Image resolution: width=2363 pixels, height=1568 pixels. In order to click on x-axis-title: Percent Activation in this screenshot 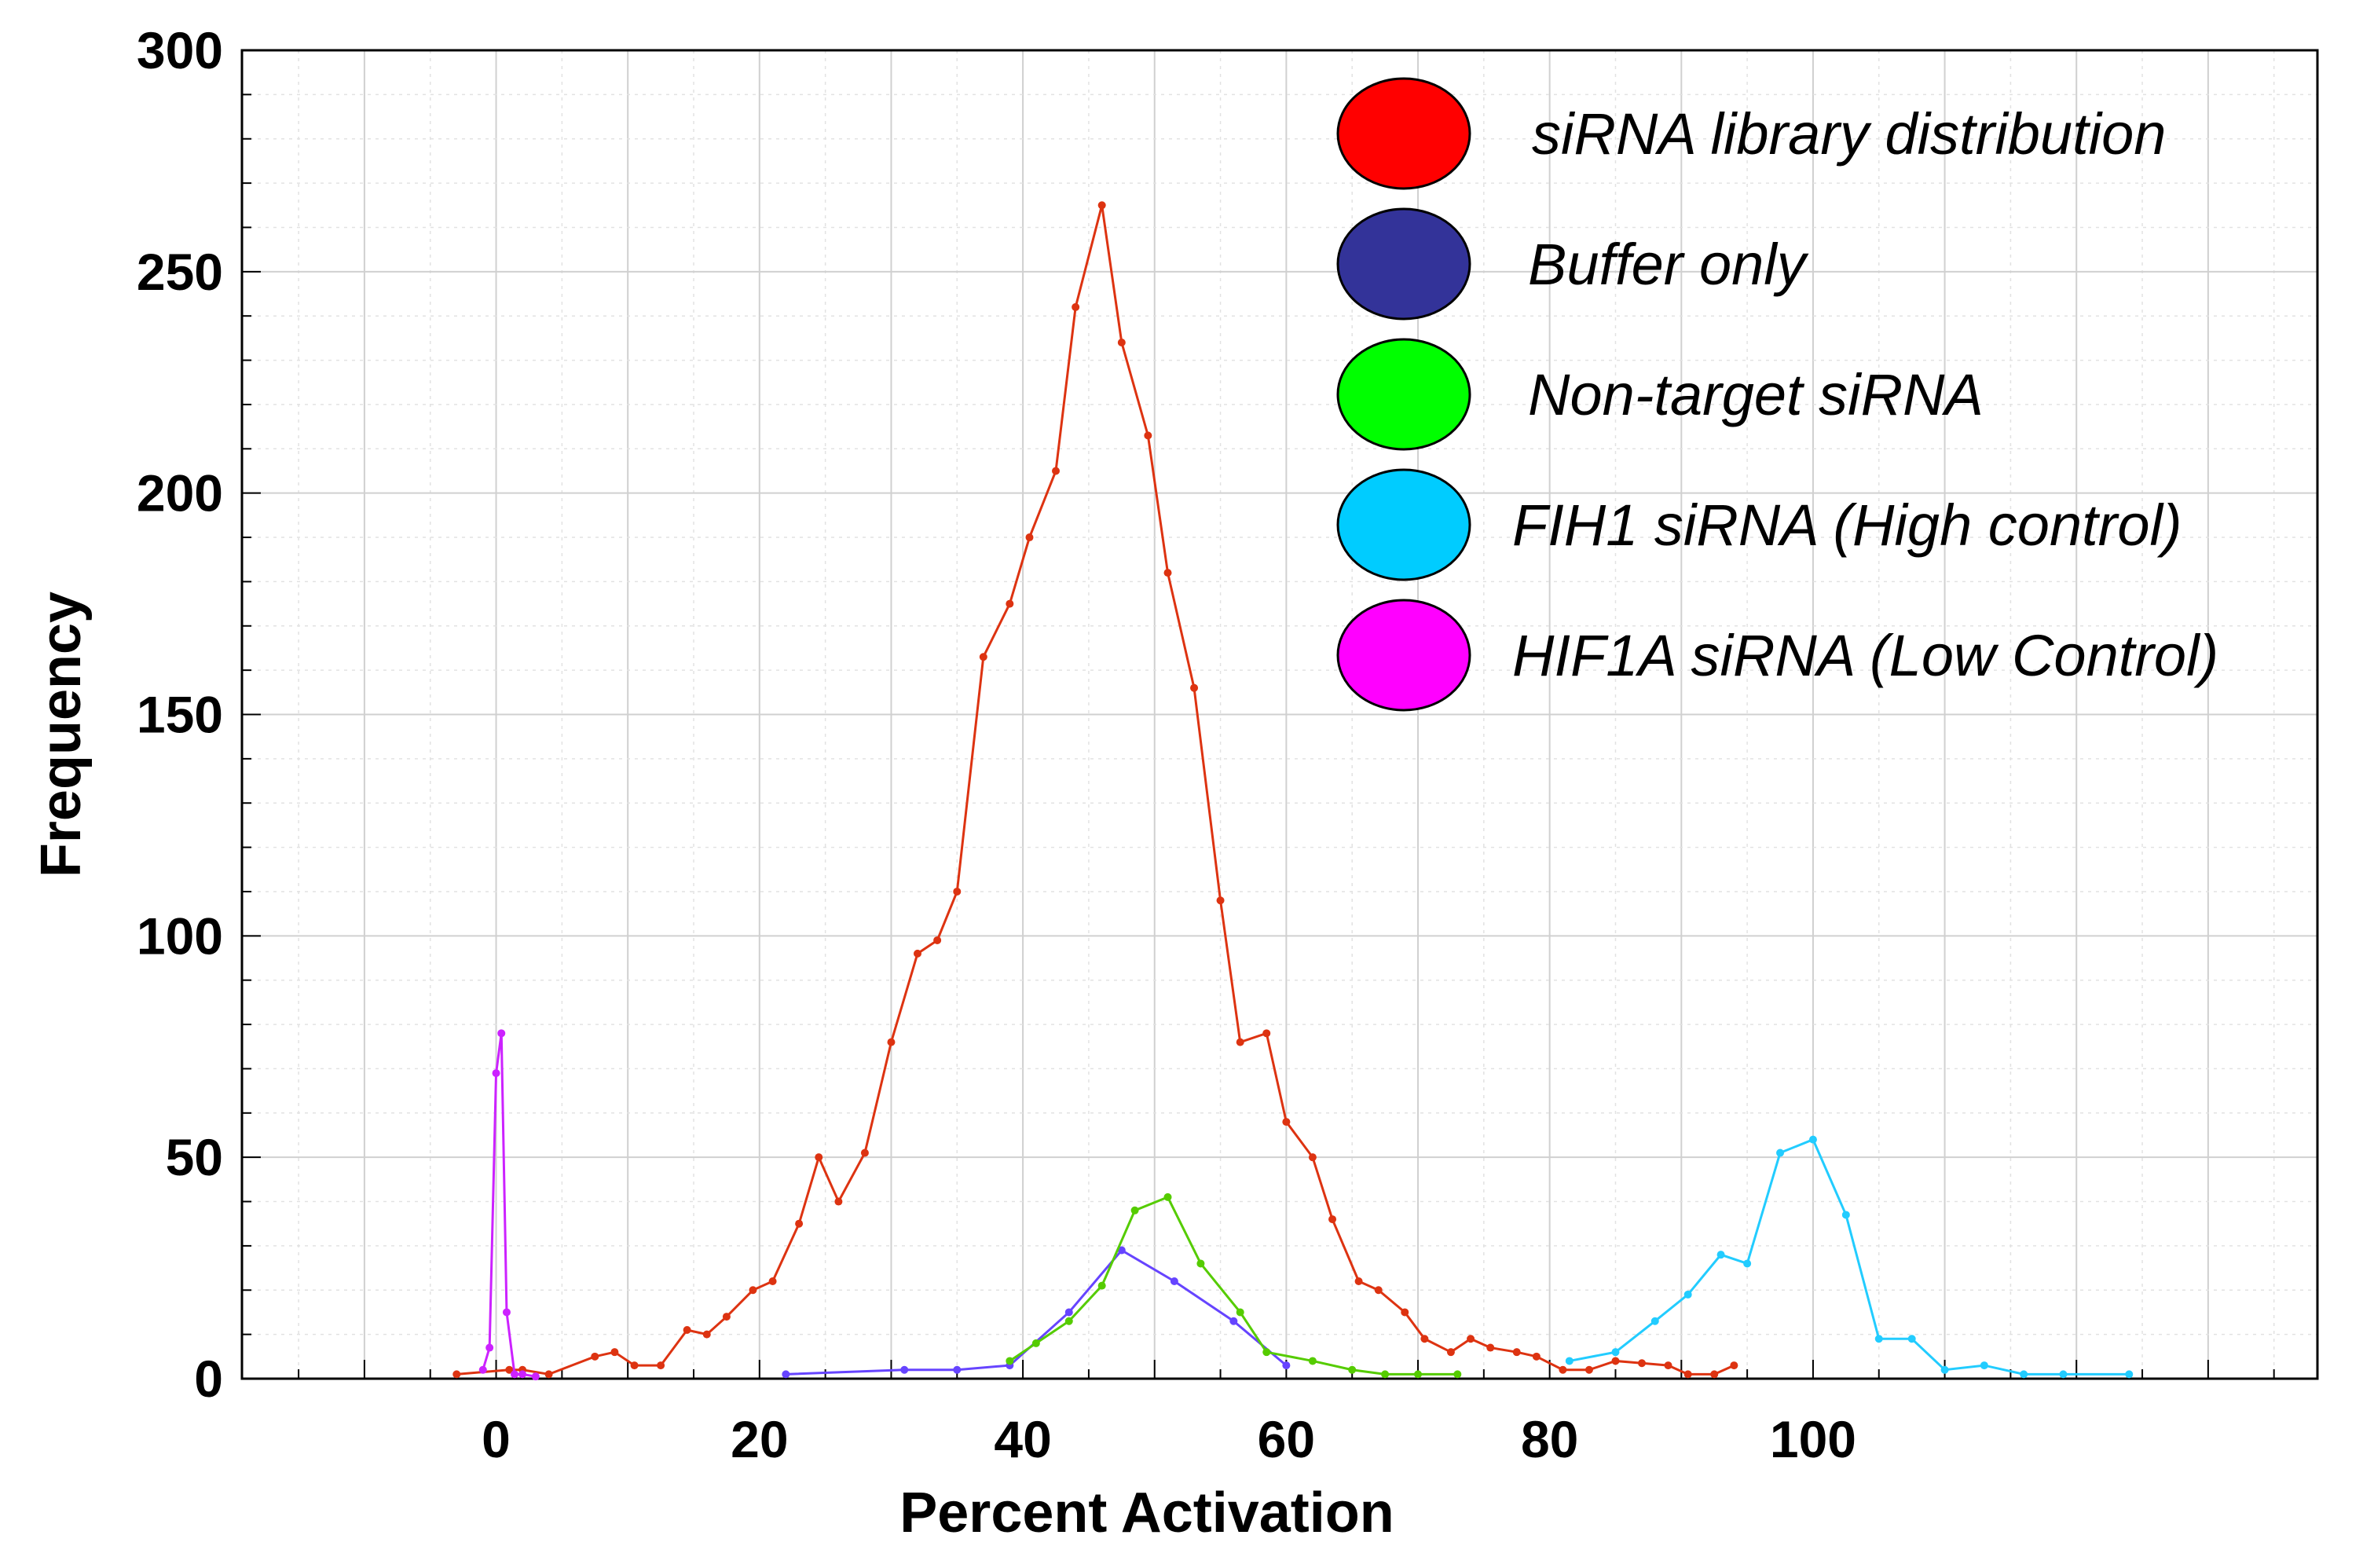, I will do `click(1146, 1513)`.